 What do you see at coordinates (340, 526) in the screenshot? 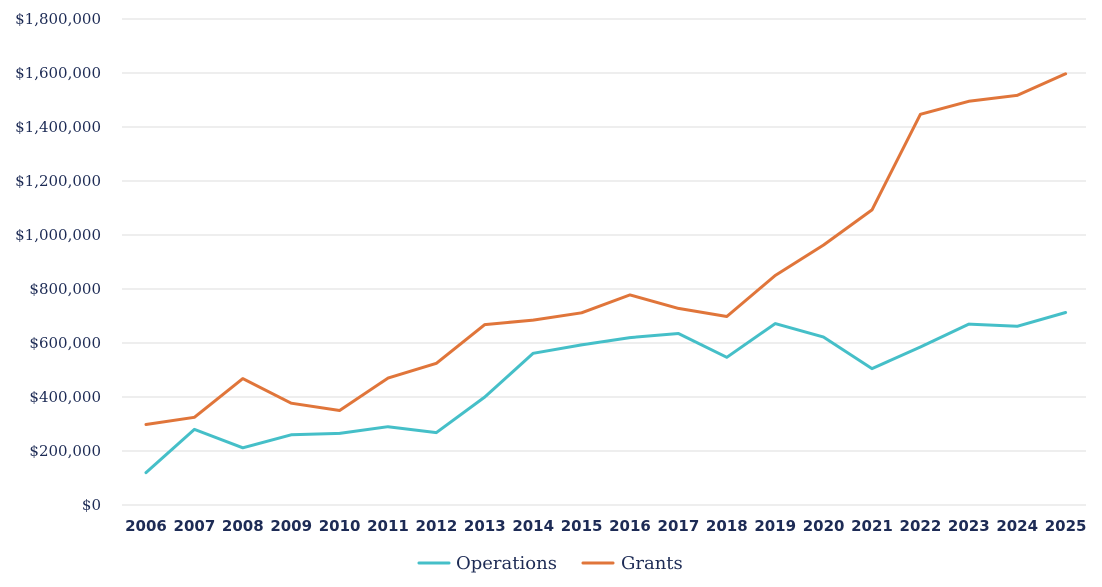
I see `x-tick-label: 2010` at bounding box center [340, 526].